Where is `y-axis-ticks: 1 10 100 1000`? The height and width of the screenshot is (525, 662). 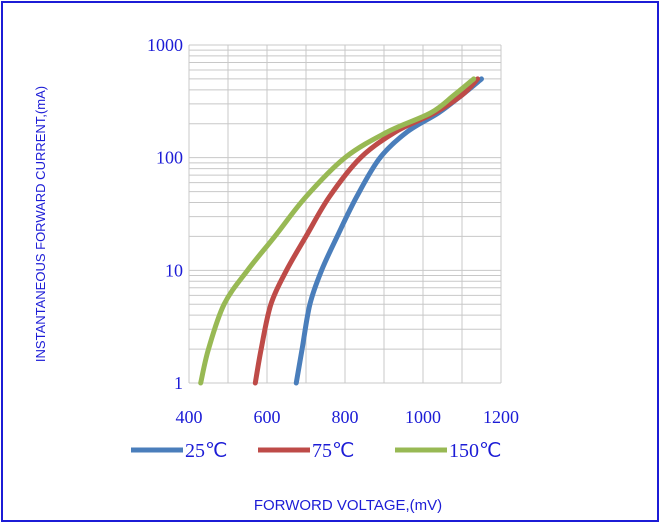 y-axis-ticks: 1 10 100 1000 is located at coordinates (165, 214).